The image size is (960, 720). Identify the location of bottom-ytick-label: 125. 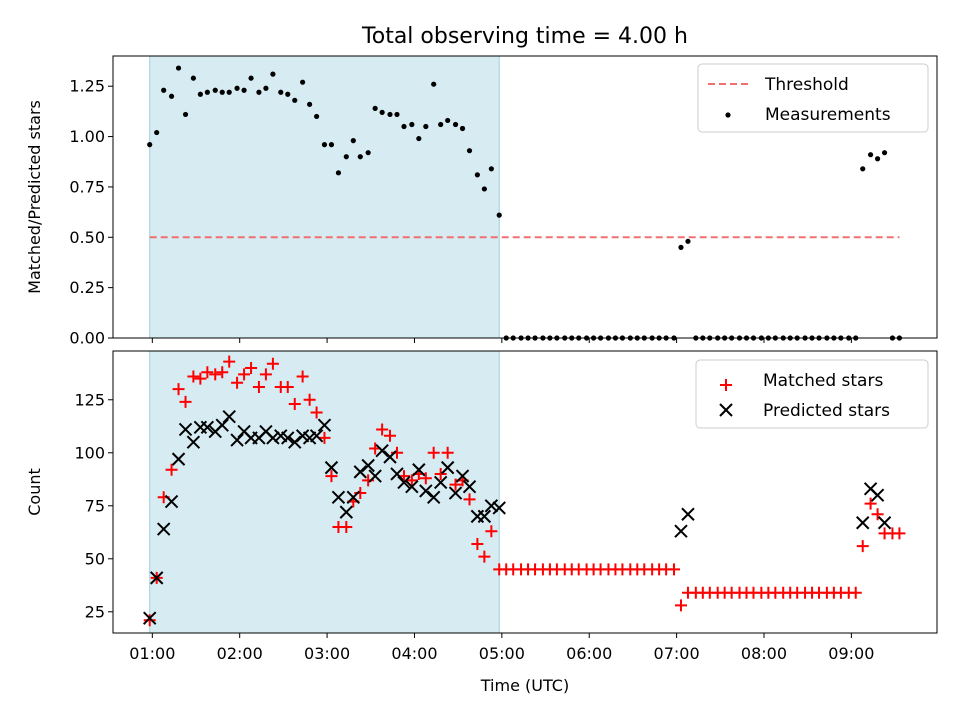
(89, 399).